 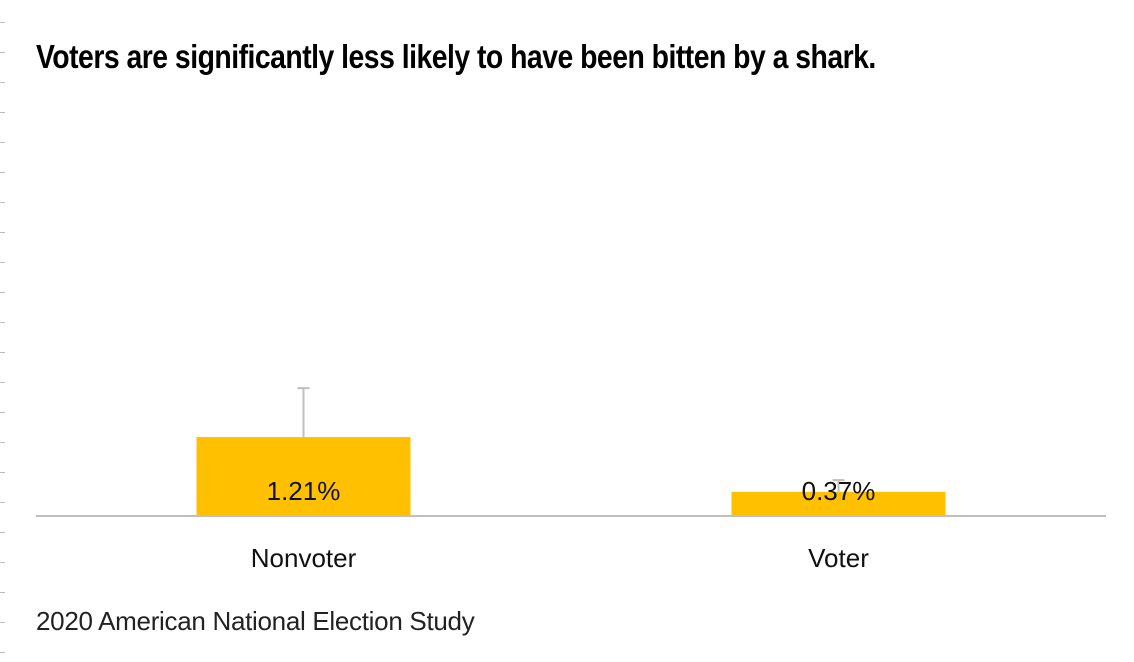 I want to click on category-label-voter: Voter, so click(x=838, y=558).